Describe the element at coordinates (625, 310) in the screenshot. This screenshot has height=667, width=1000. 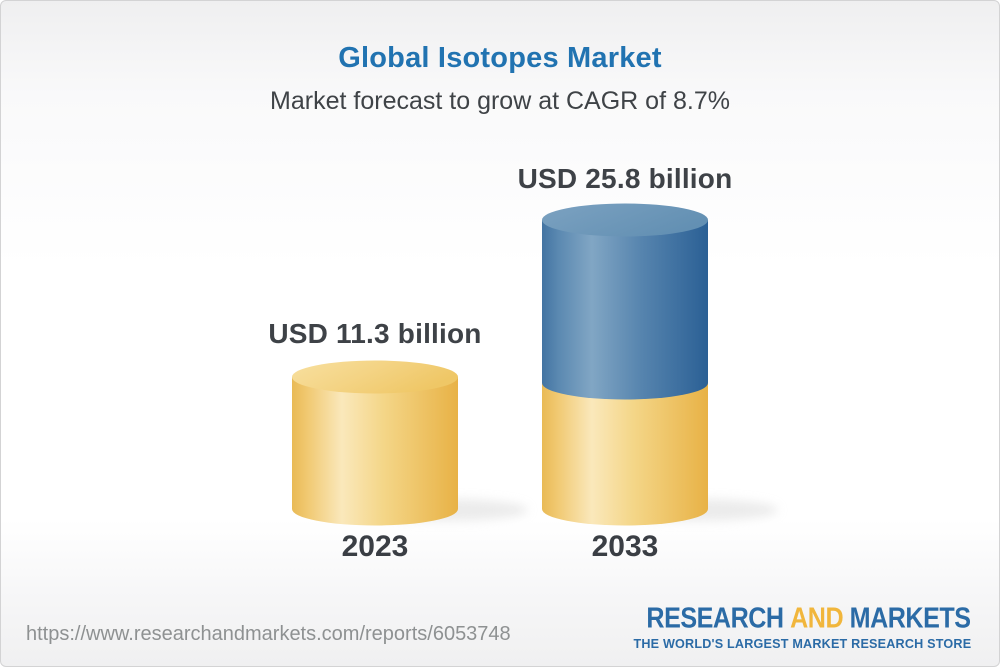
I see `bar-2033-blue-segment` at that location.